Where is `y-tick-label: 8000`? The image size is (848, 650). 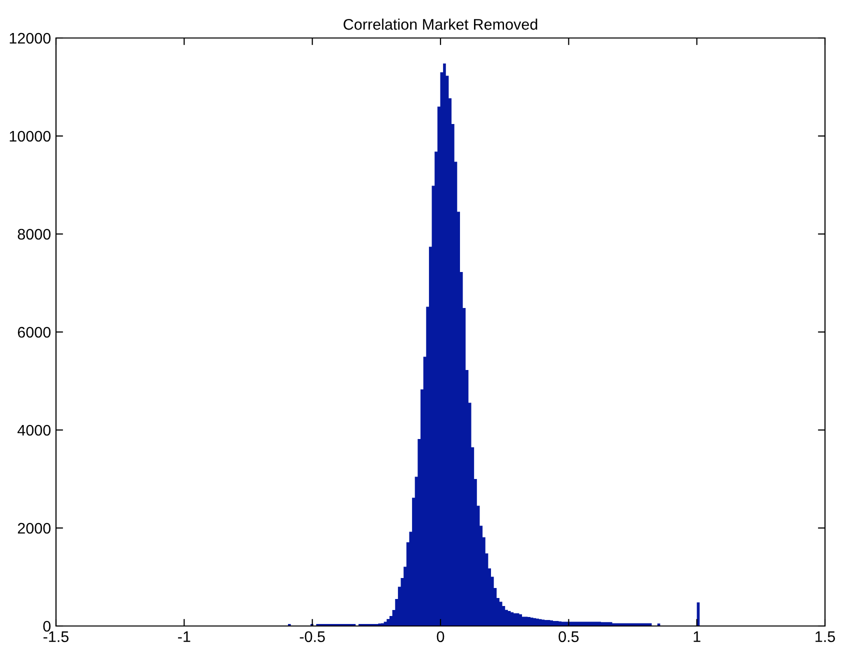 y-tick-label: 8000 is located at coordinates (34, 234).